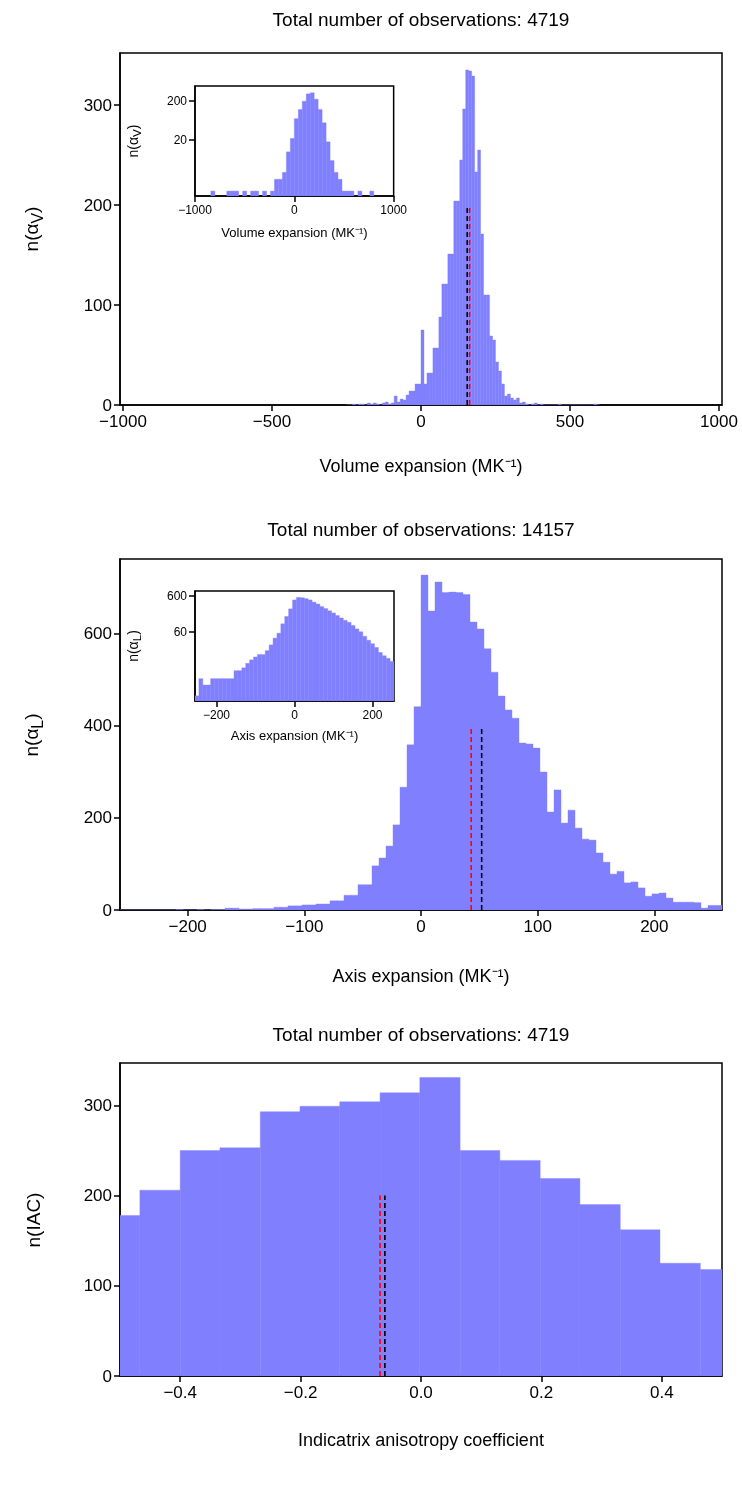  I want to click on x-tick-label: 0.2, so click(541, 1392).